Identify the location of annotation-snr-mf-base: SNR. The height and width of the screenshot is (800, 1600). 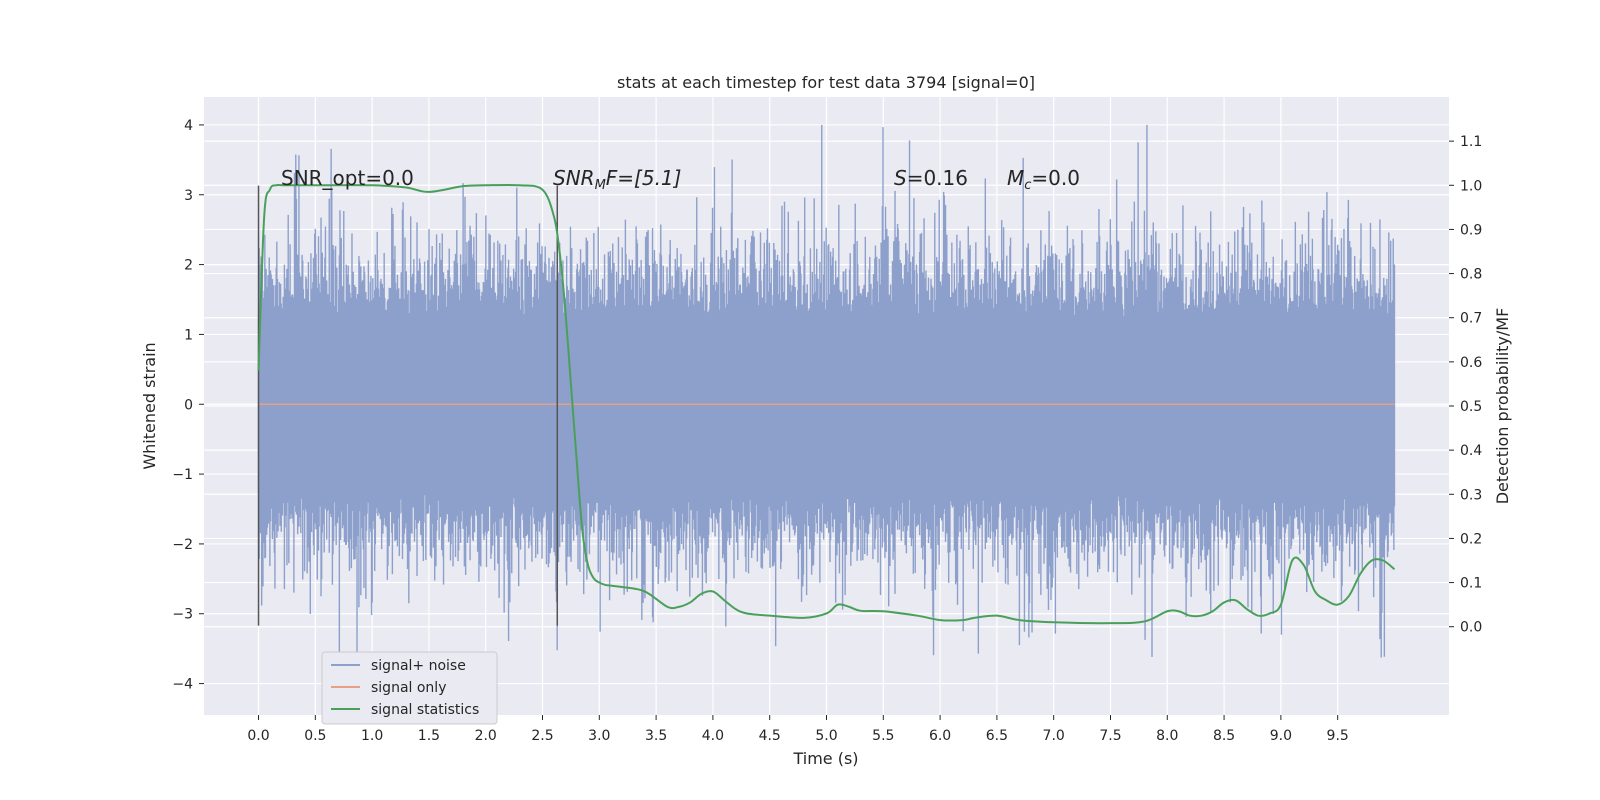
(574, 178).